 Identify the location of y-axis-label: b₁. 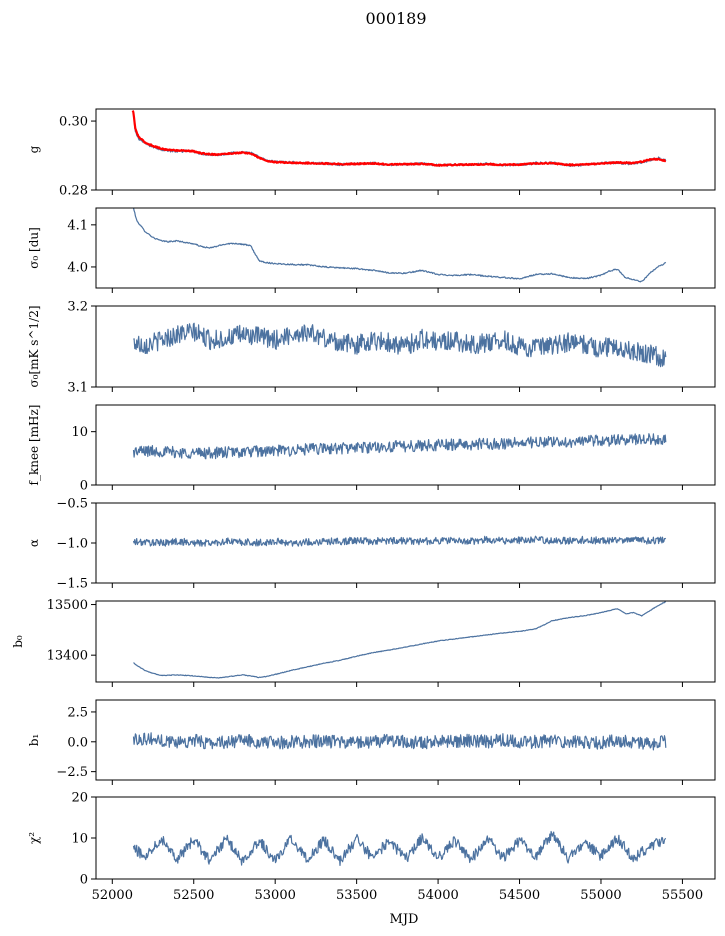
(34, 740).